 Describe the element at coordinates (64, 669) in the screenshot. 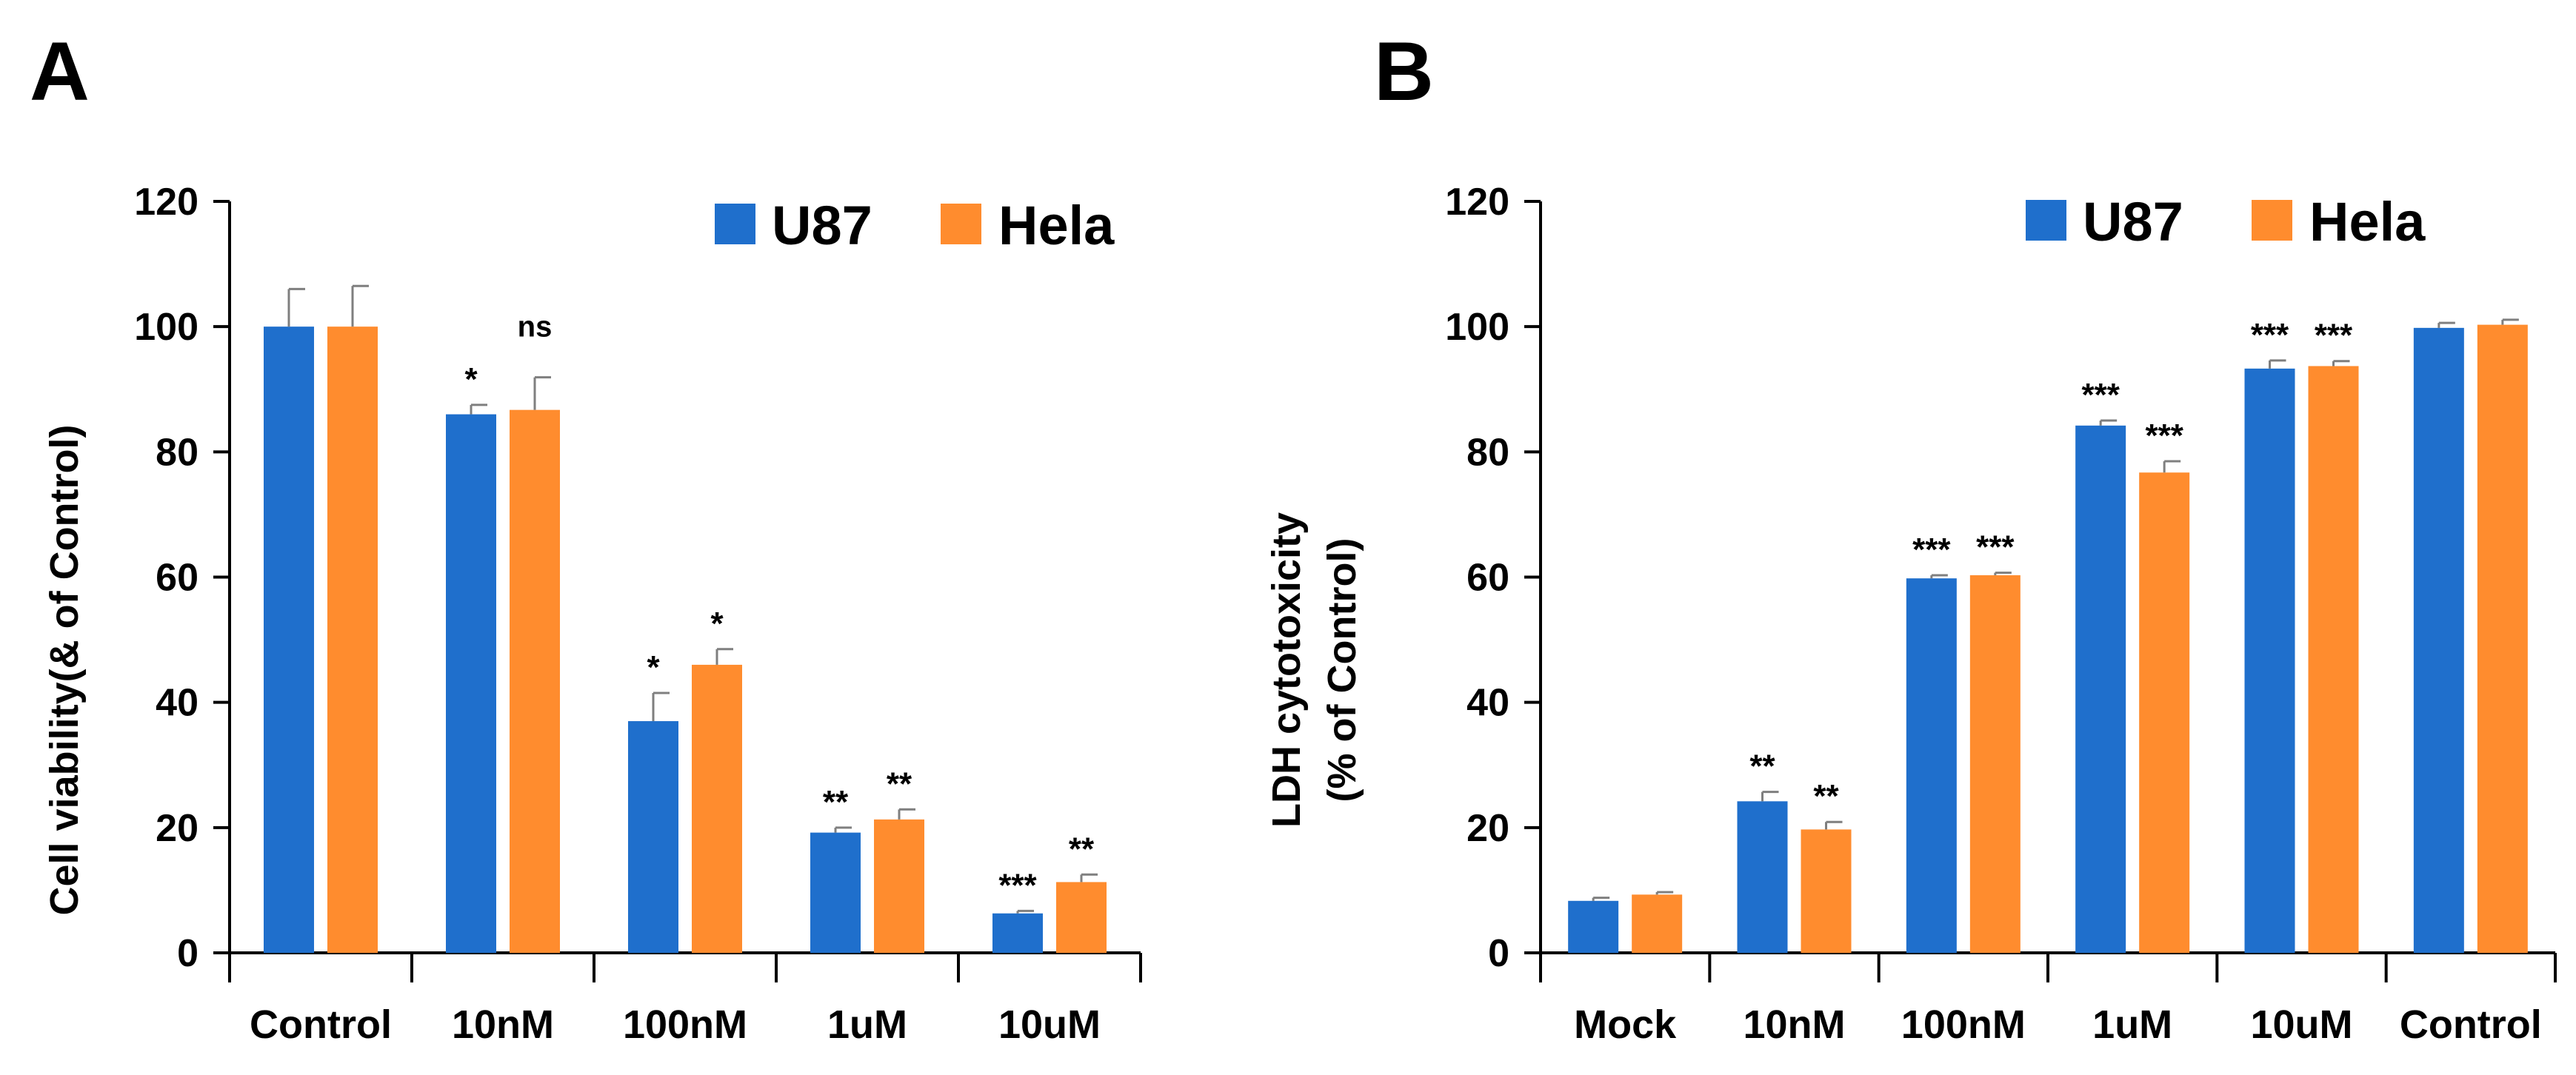

I see `panel-a-y-axis-label: Cell viability(& of Control)` at that location.